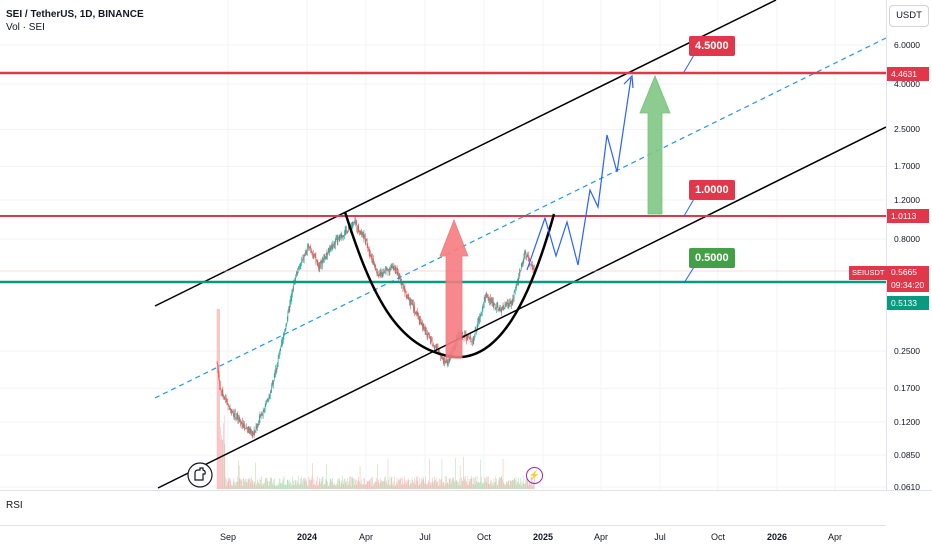 The width and height of the screenshot is (932, 551). I want to click on pane-separator, so click(466, 490).